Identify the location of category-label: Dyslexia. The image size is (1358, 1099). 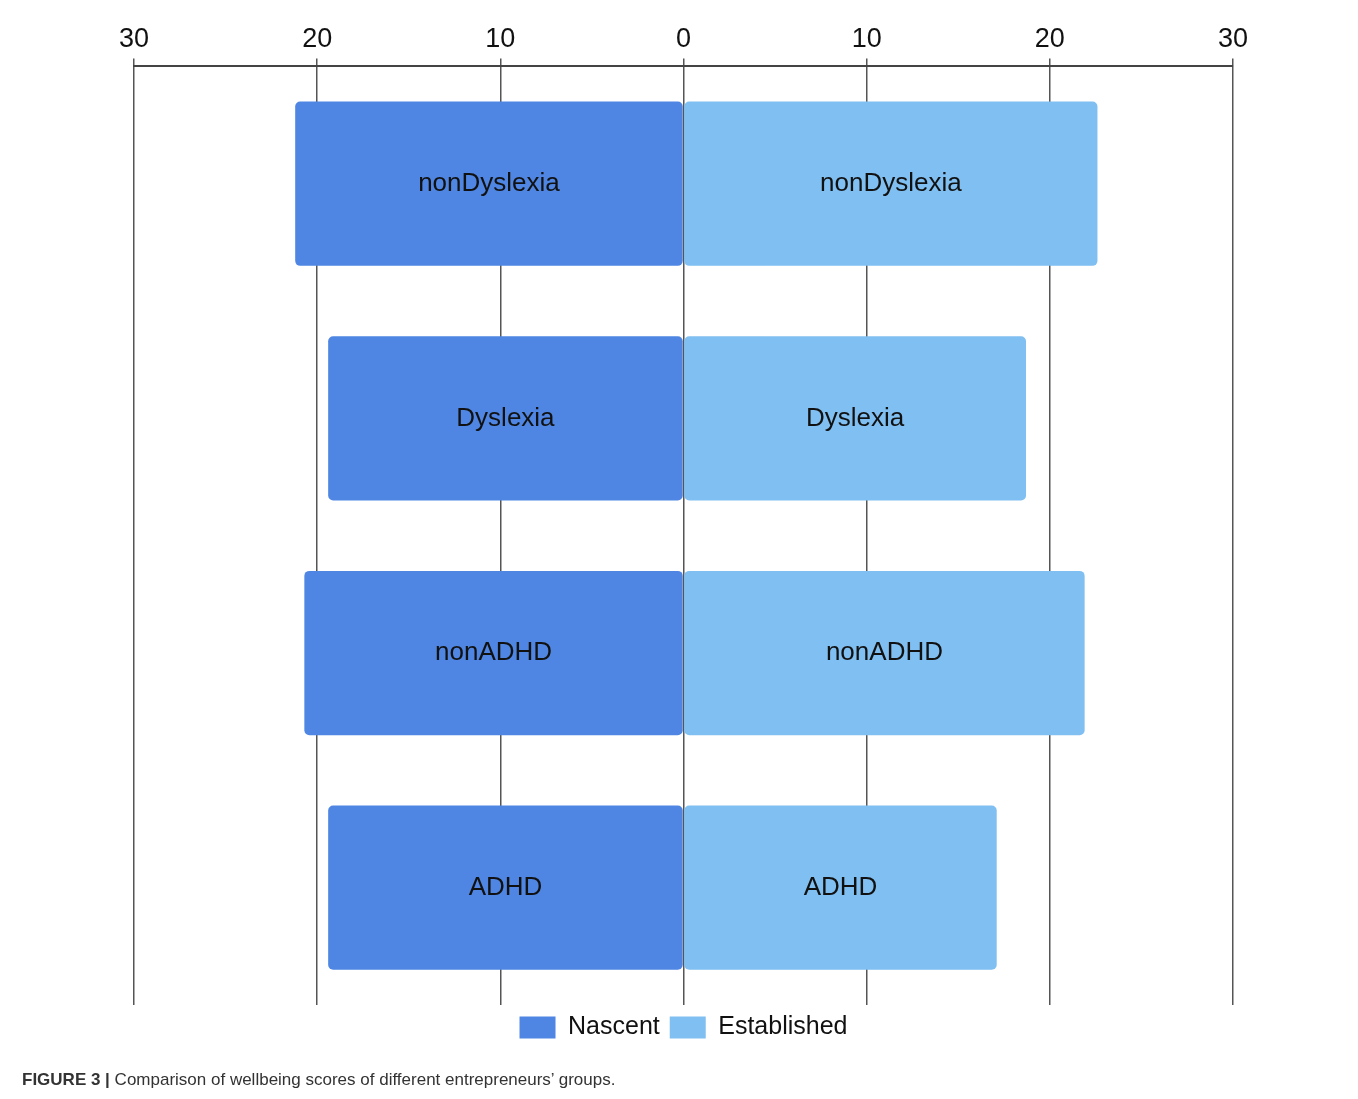
(855, 416).